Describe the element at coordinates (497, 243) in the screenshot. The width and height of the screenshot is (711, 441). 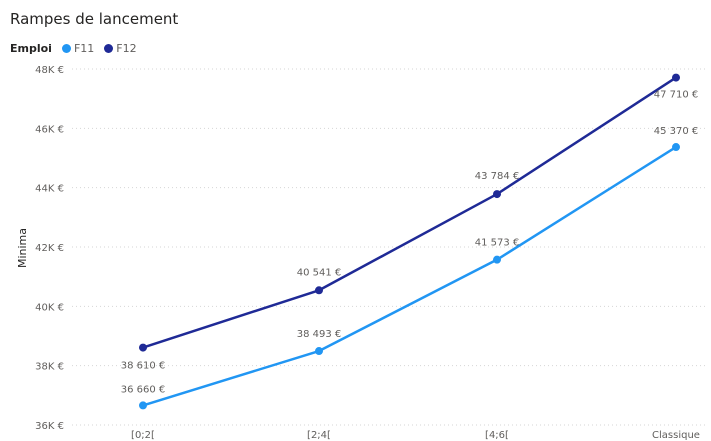
I see `data-label: 41 573 €` at that location.